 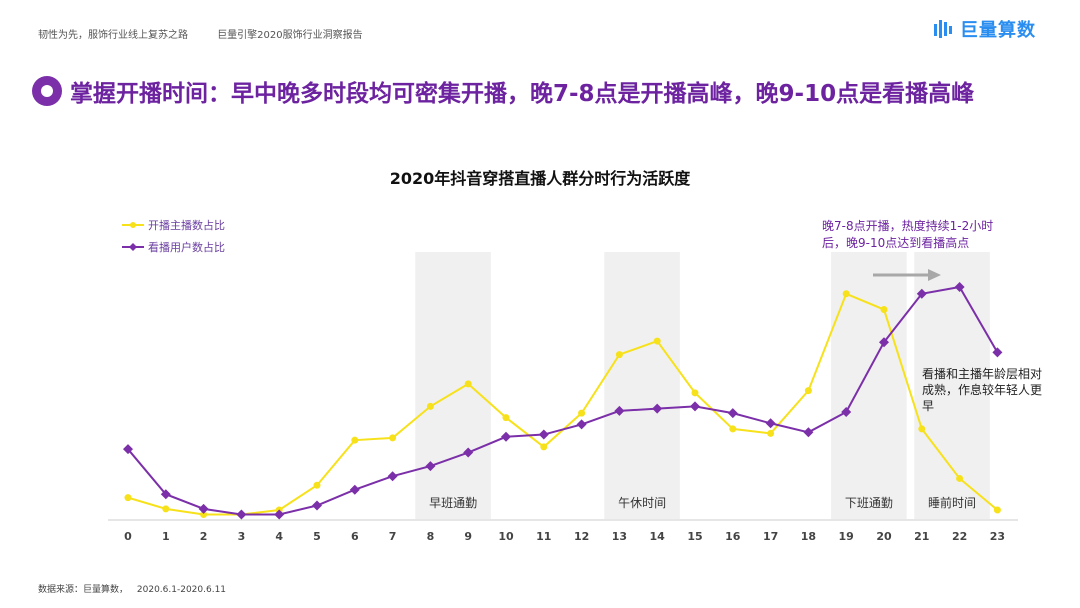 I want to click on x-tick-label-2: 2, so click(x=204, y=536).